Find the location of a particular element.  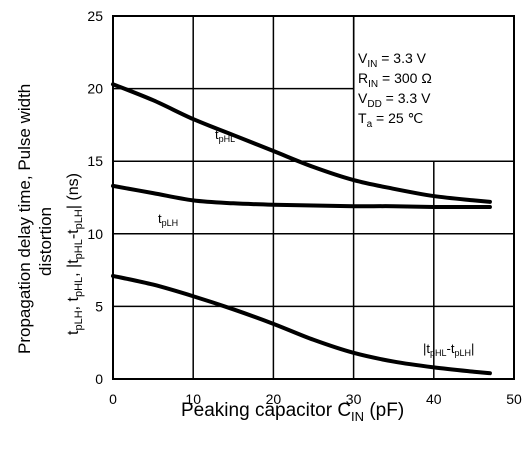

x-tick-label: 0 is located at coordinates (113, 399).